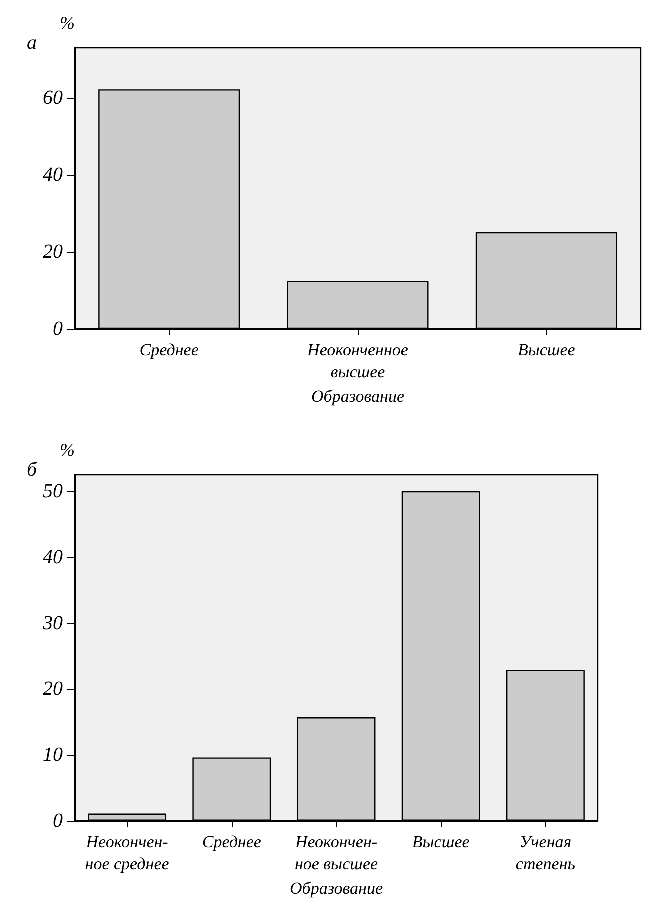 This screenshot has height=902, width=655. Describe the element at coordinates (32, 470) in the screenshot. I see `chart-title: б` at that location.